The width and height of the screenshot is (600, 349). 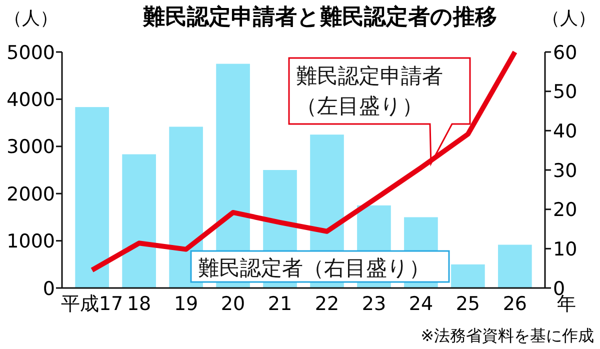 I want to click on x-tick-label: 21, so click(x=280, y=304).